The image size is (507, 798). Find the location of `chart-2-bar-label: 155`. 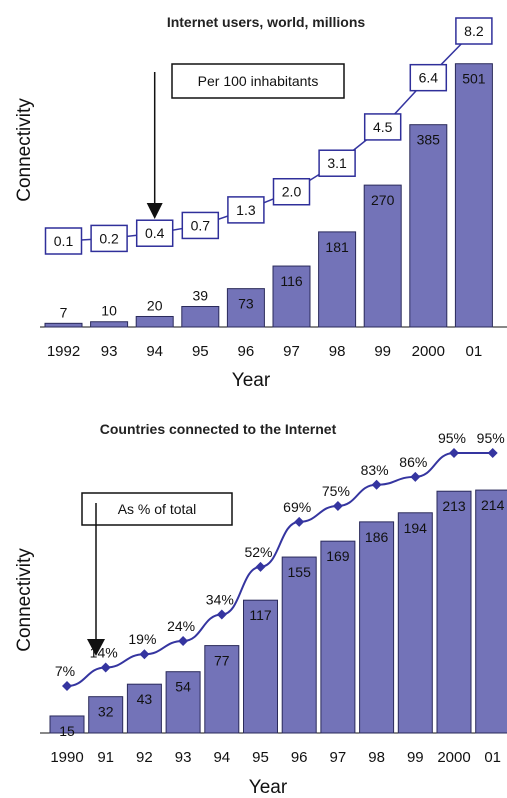

chart-2-bar-label: 155 is located at coordinates (300, 572).